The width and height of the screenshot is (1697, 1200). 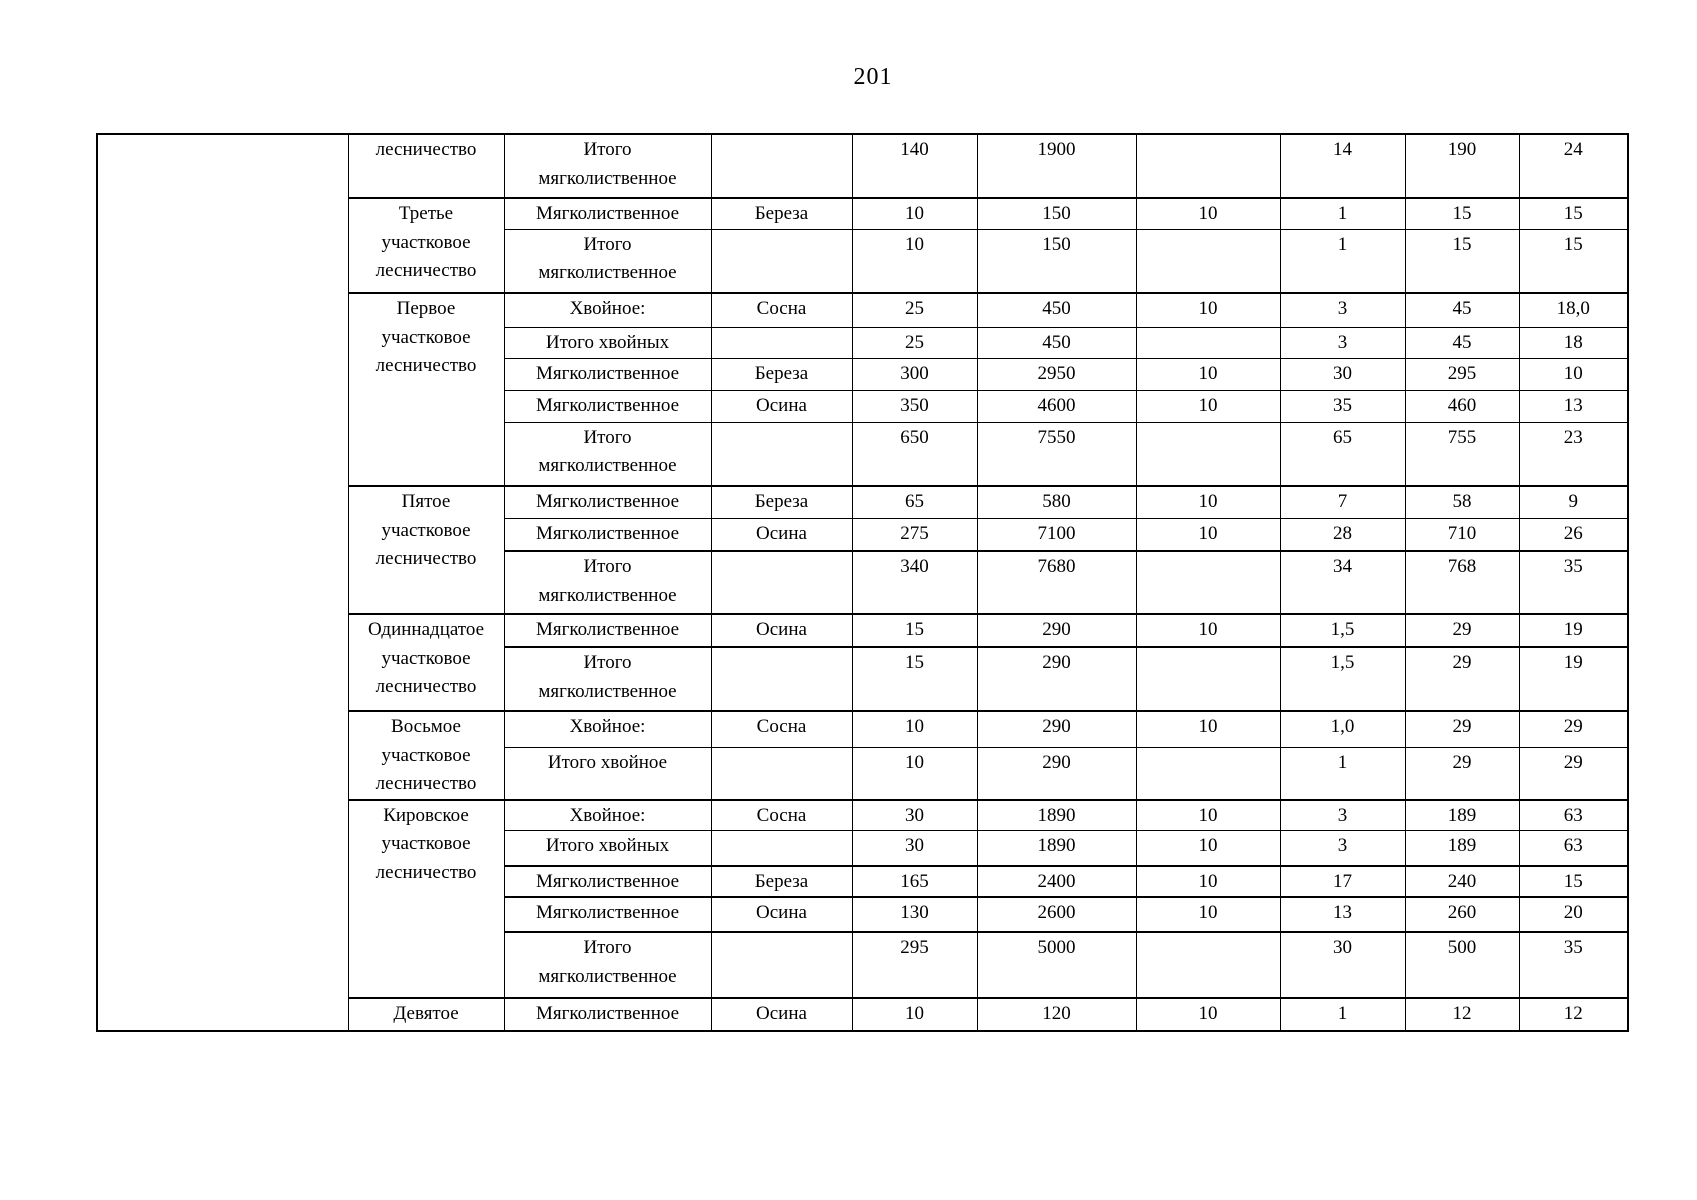 What do you see at coordinates (426, 550) in the screenshot?
I see `district-cell: Пятое участковое лесничество` at bounding box center [426, 550].